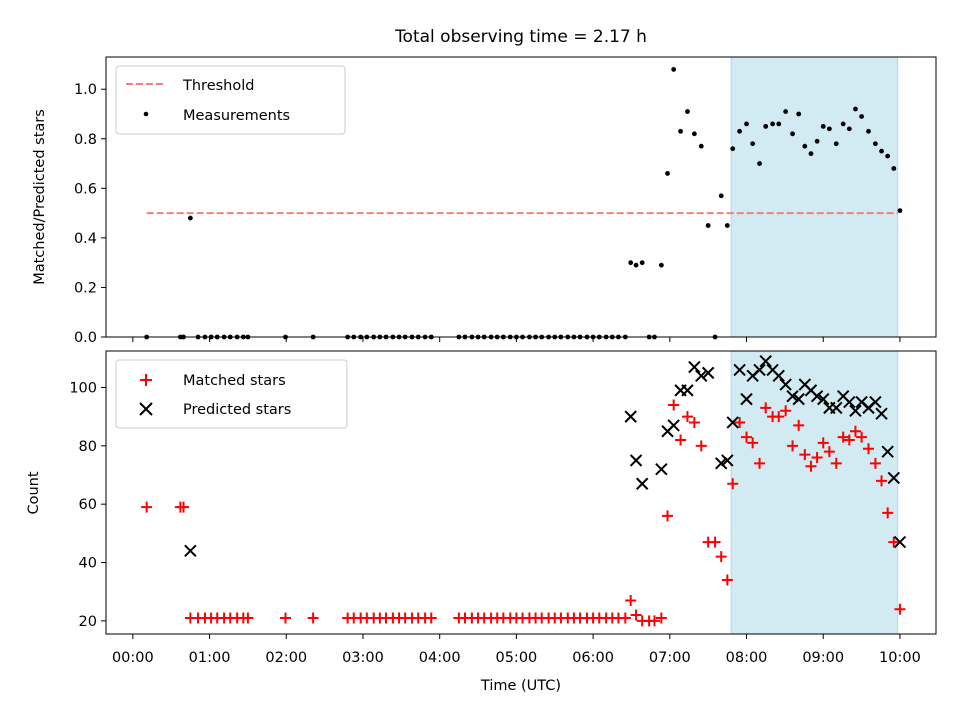 This screenshot has width=960, height=720. I want to click on x-tick-label: 03:00, so click(363, 658).